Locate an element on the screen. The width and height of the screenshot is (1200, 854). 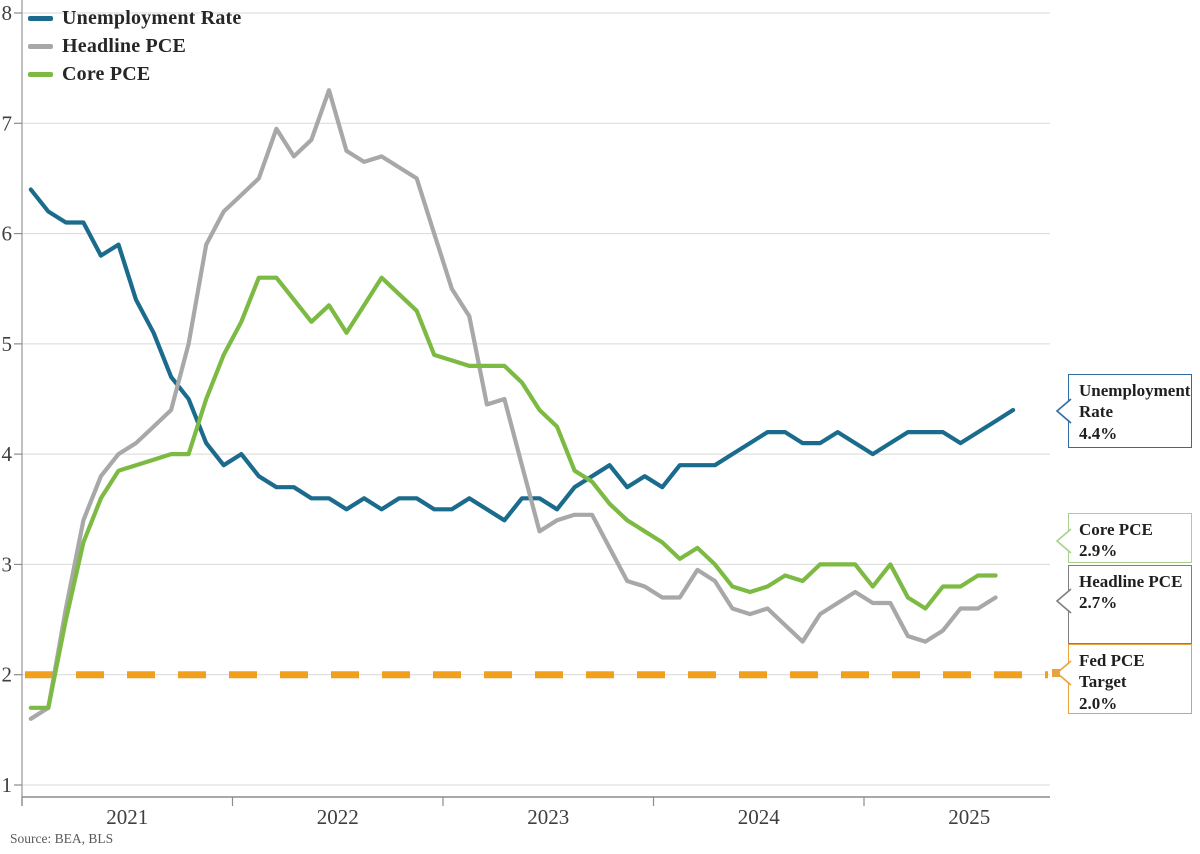
x-tick-label: 2025 is located at coordinates (969, 817).